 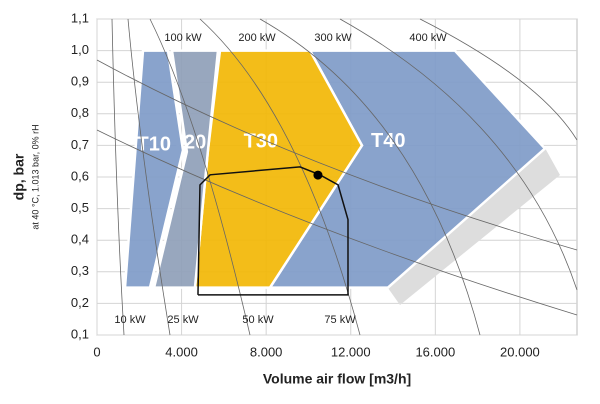 I want to click on x-tick-label: 8.000, so click(x=266, y=351).